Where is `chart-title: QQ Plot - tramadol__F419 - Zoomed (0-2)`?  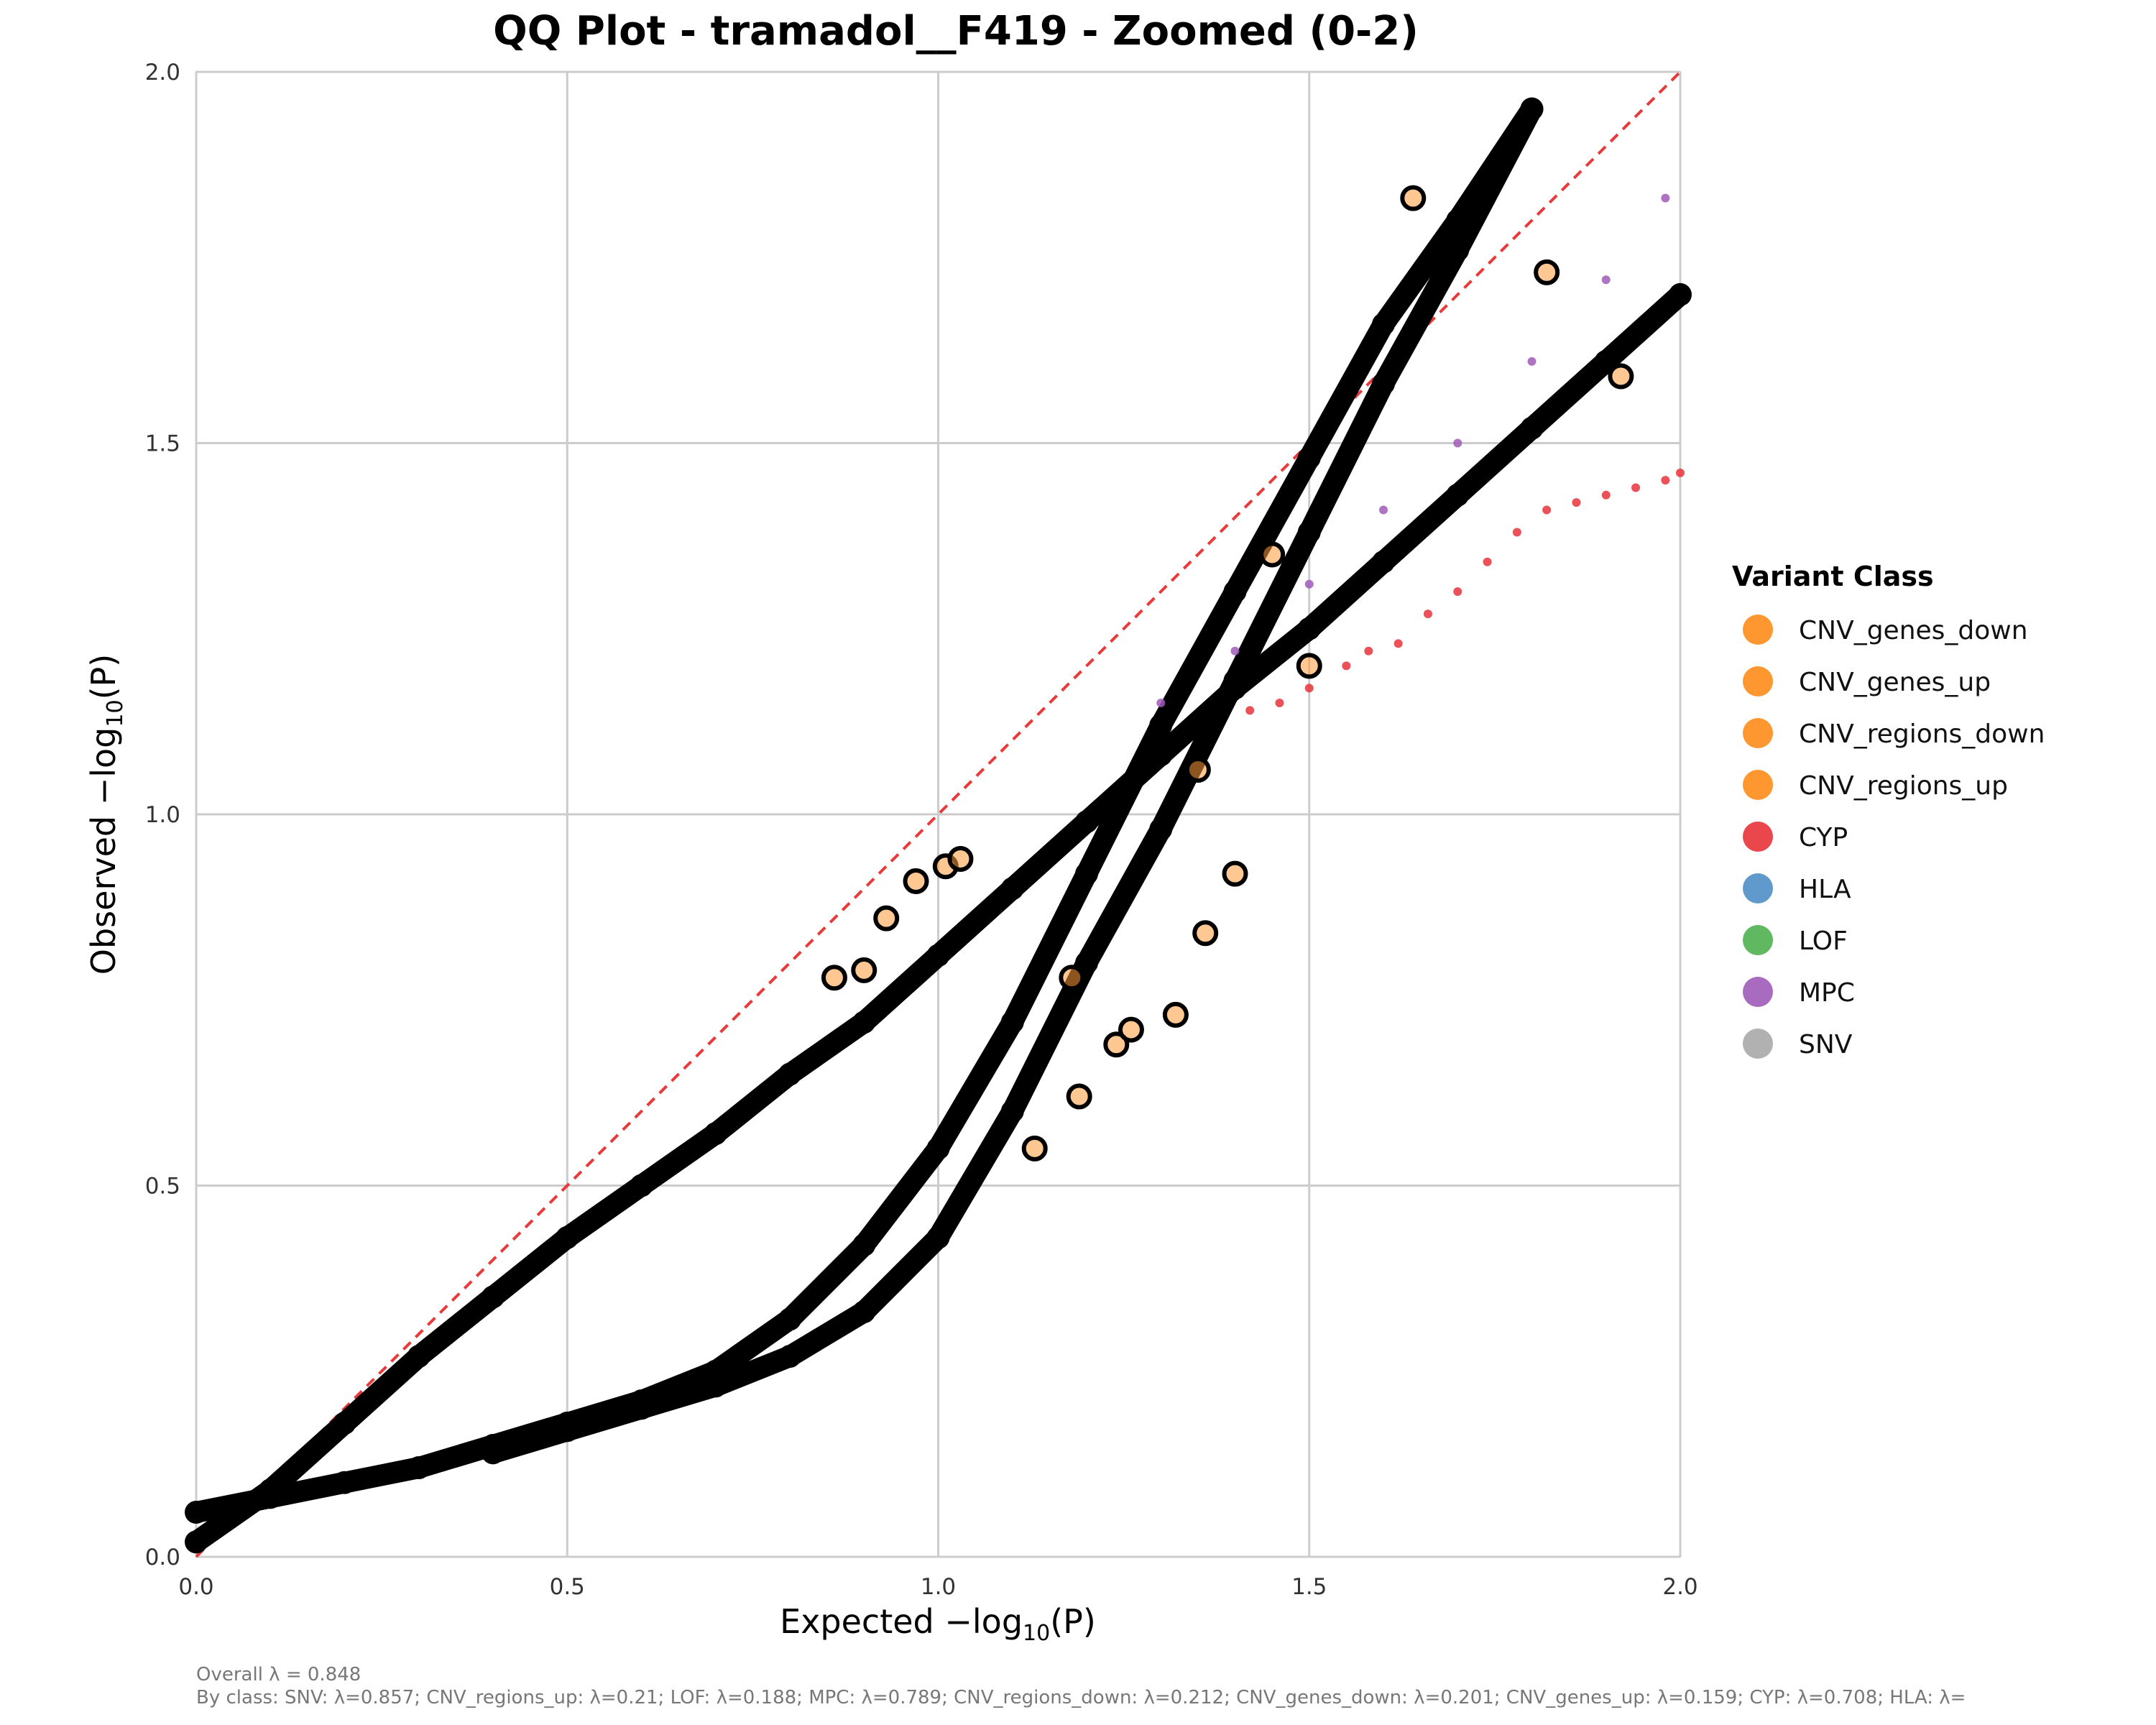 chart-title: QQ Plot - tramadol__F419 - Zoomed (0-2) is located at coordinates (956, 31).